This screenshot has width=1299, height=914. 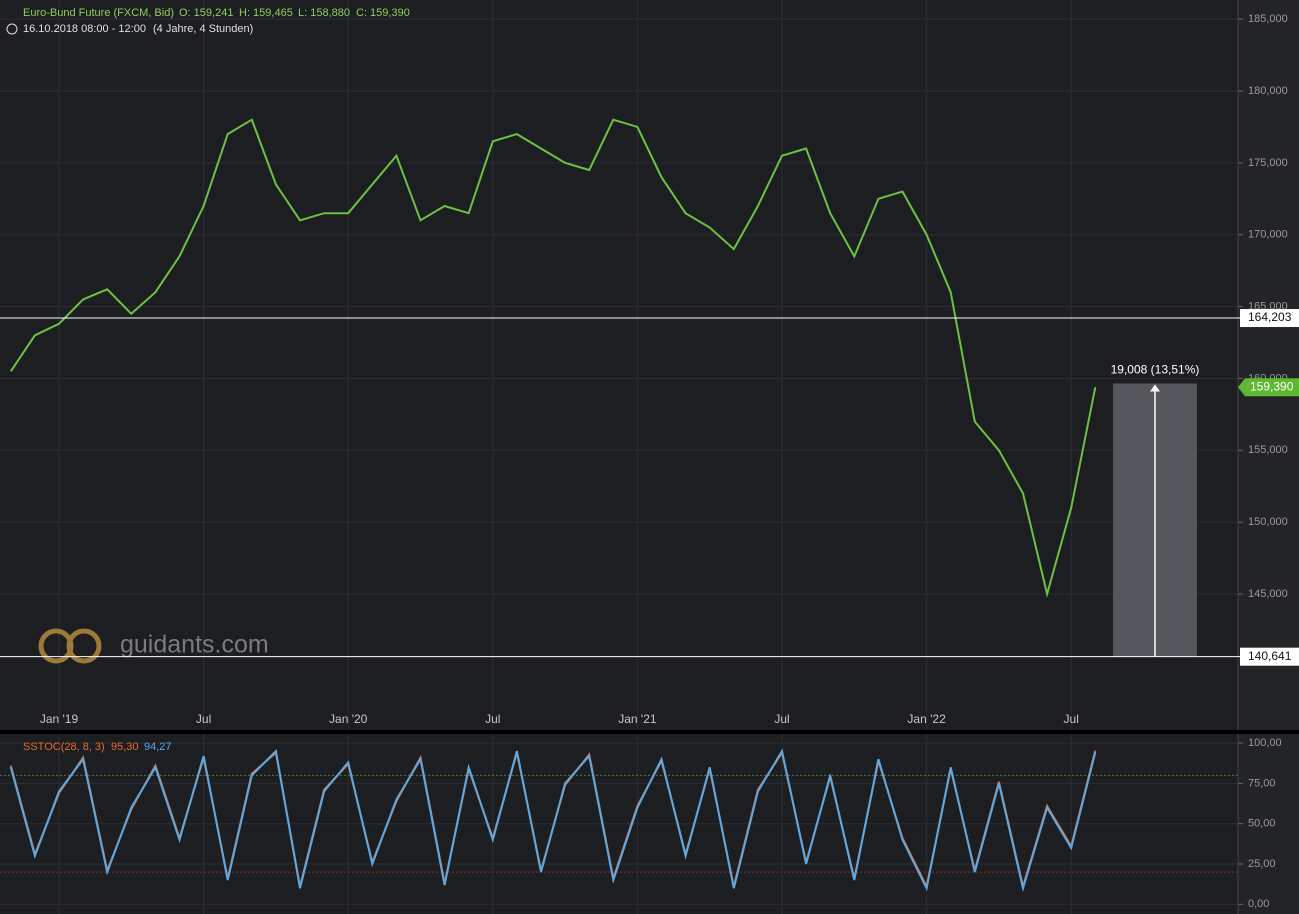 I want to click on x-tick-label: Jan '21, so click(x=637, y=719).